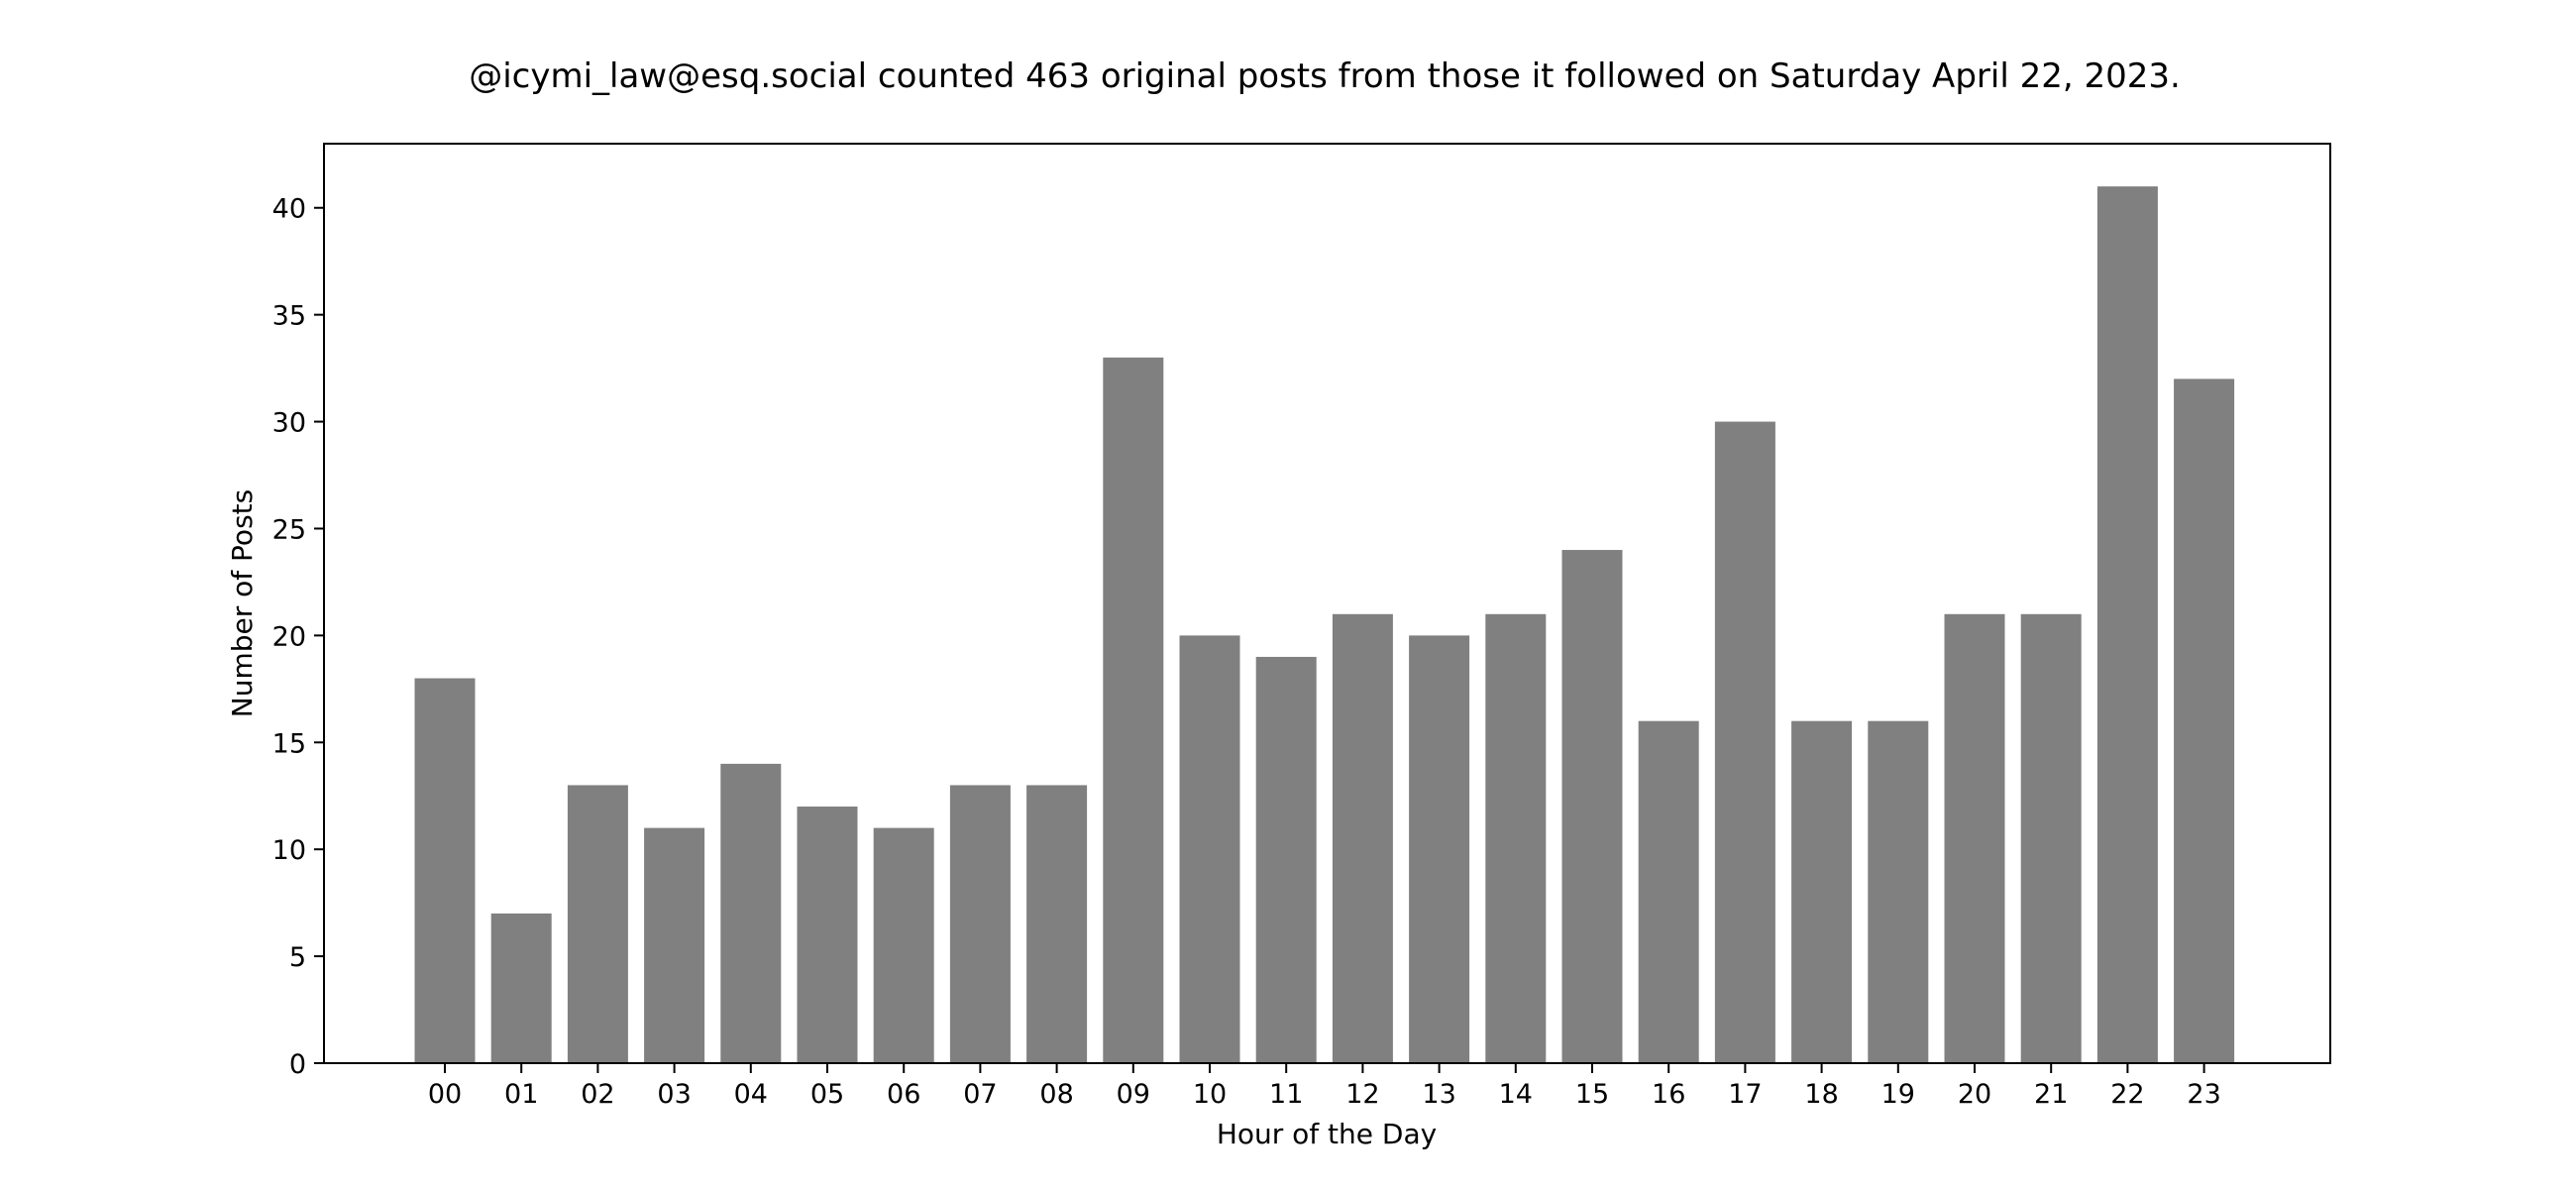  I want to click on x-tick-label-13: 13, so click(1438, 1094).